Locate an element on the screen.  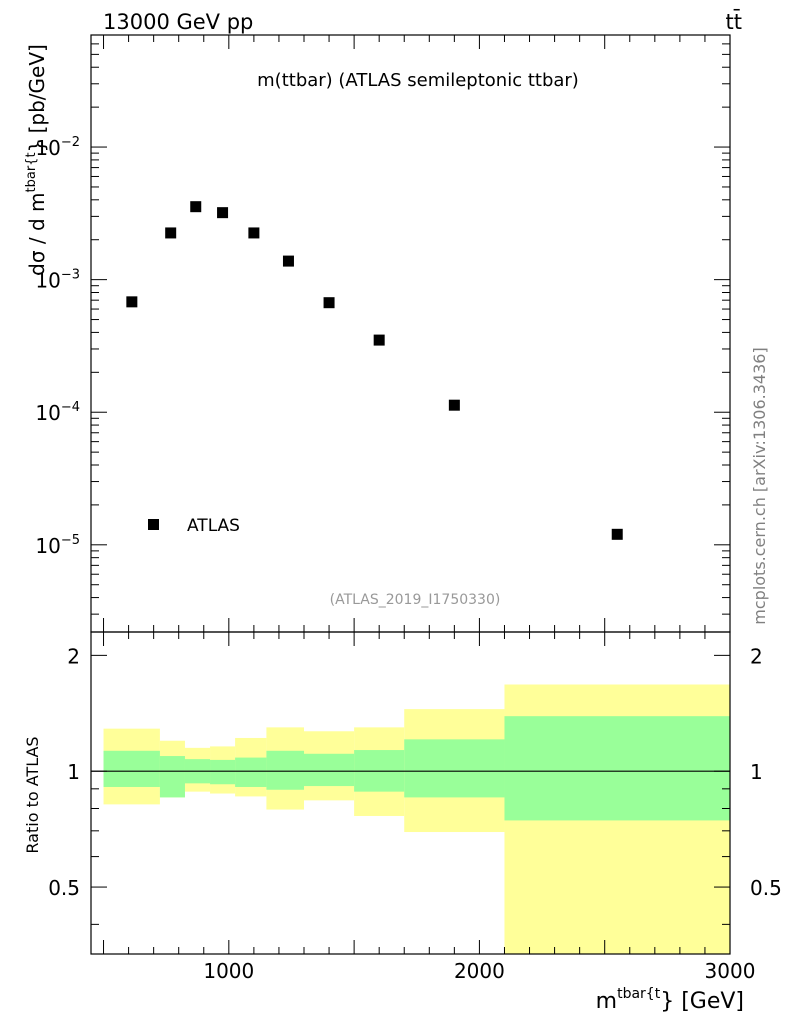
legend: ATLAS is located at coordinates (194, 526).